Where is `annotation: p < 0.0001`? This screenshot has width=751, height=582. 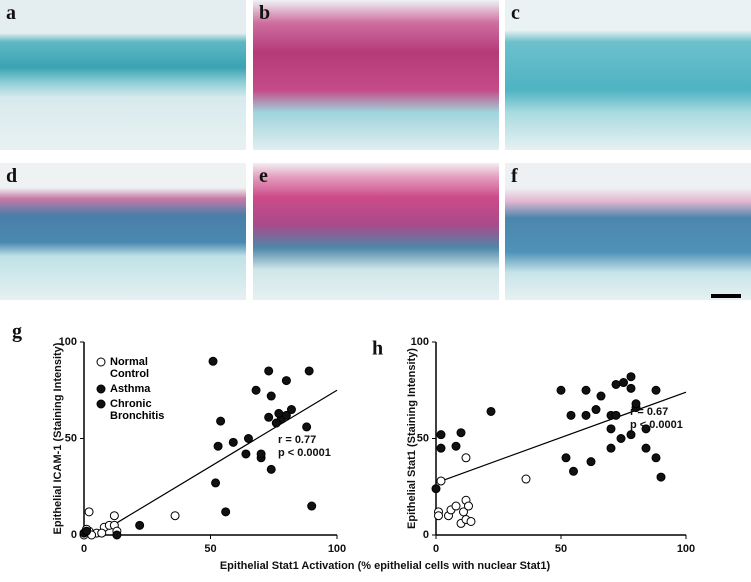
annotation: p < 0.0001 is located at coordinates (656, 425).